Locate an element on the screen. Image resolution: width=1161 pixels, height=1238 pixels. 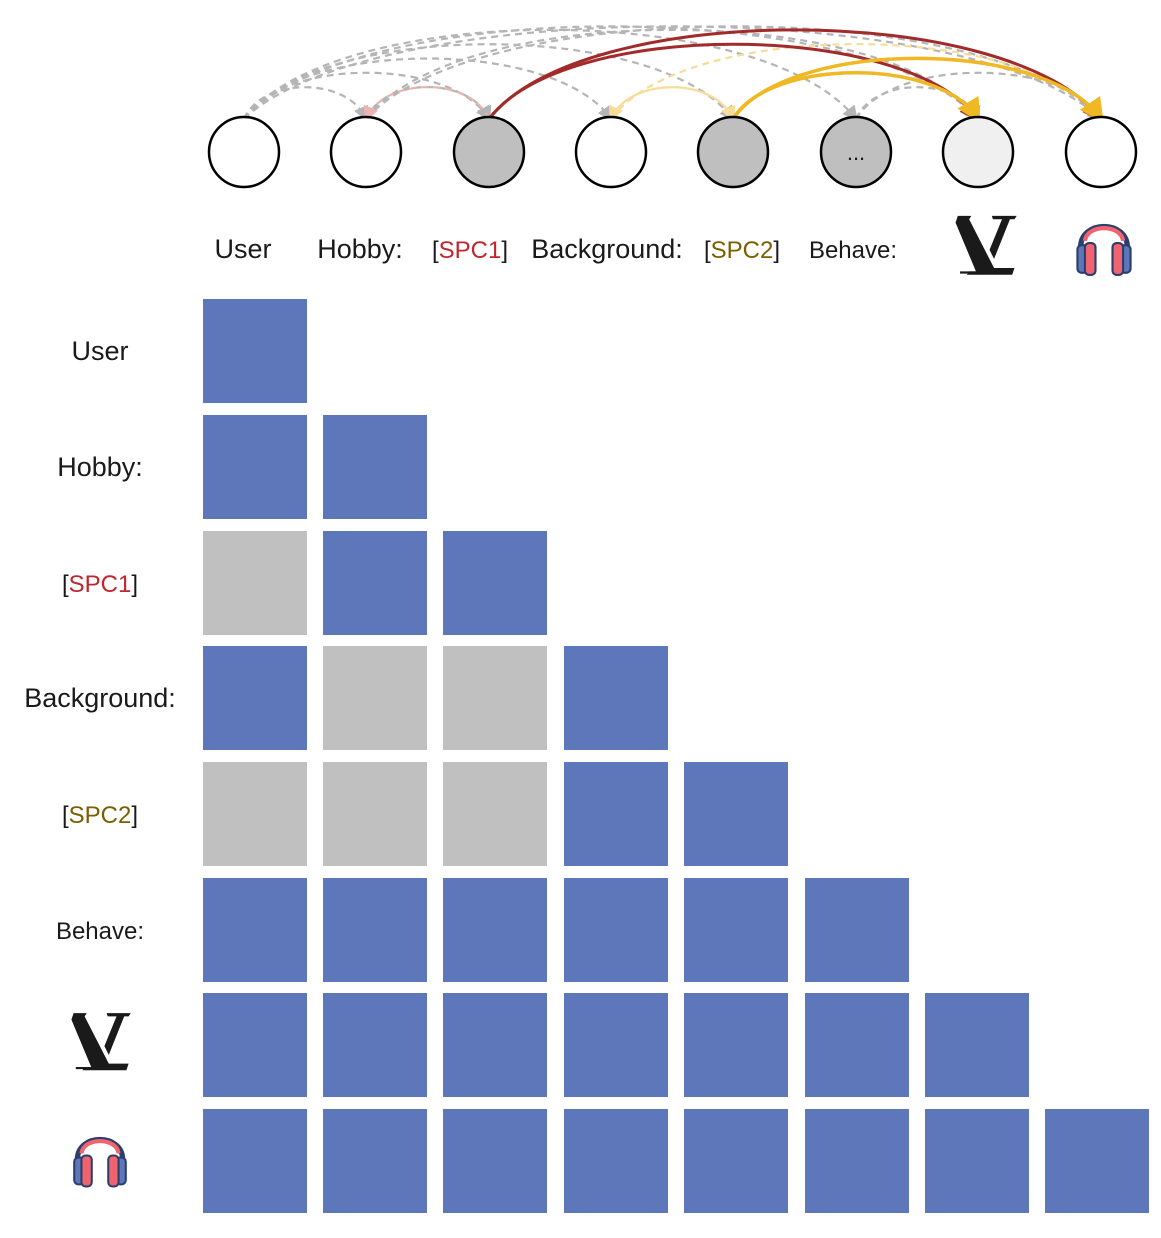
arc-user-to-lv is located at coordinates (612, 73).